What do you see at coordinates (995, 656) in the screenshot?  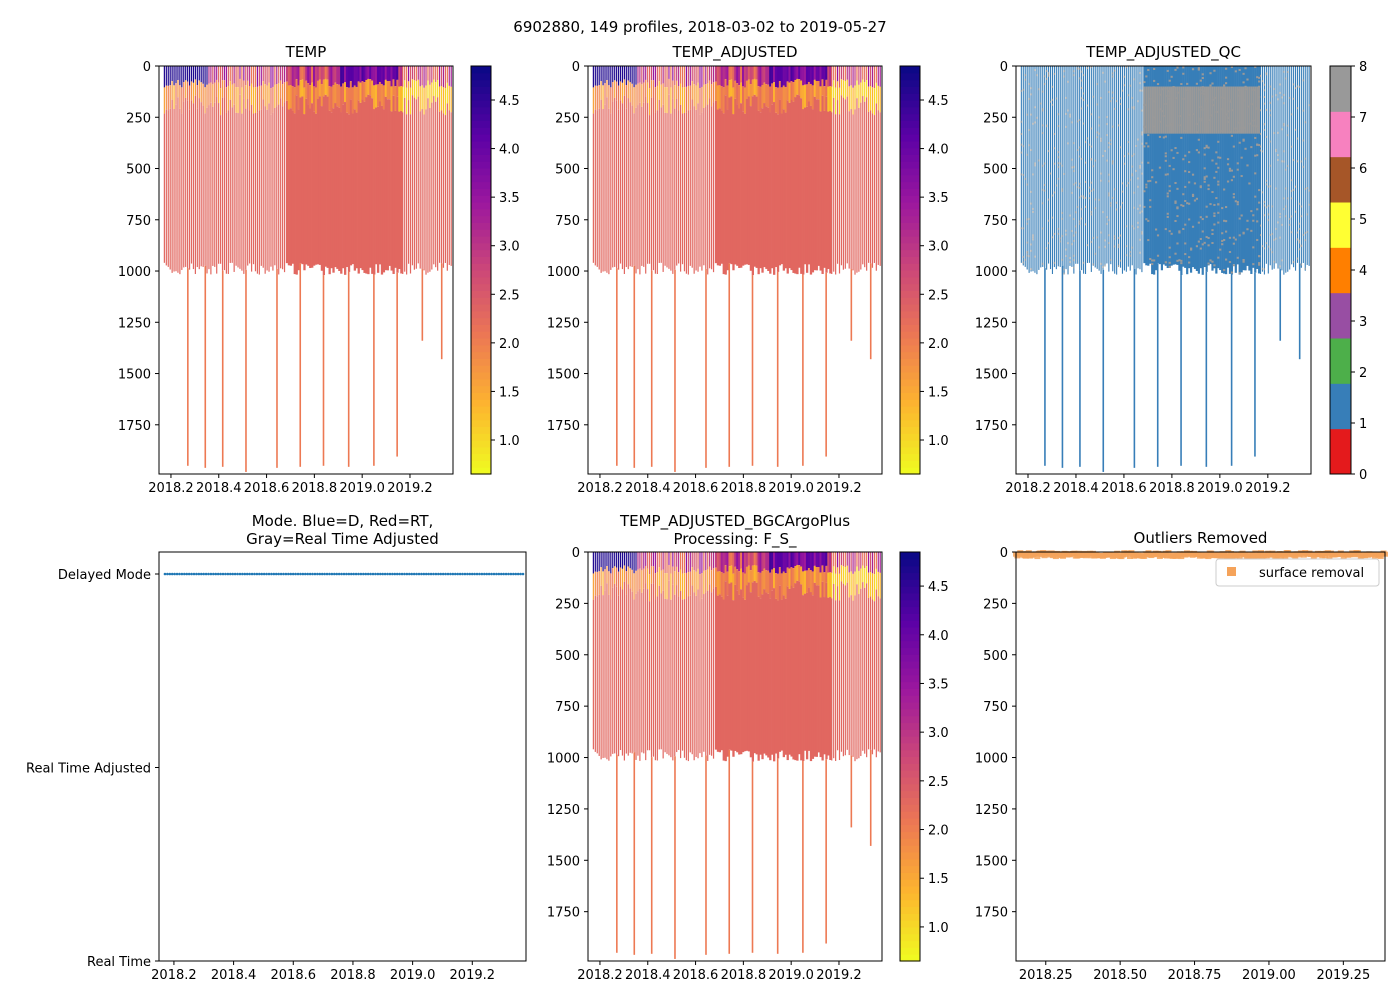 I see `outliers-ytick-label: 500` at bounding box center [995, 656].